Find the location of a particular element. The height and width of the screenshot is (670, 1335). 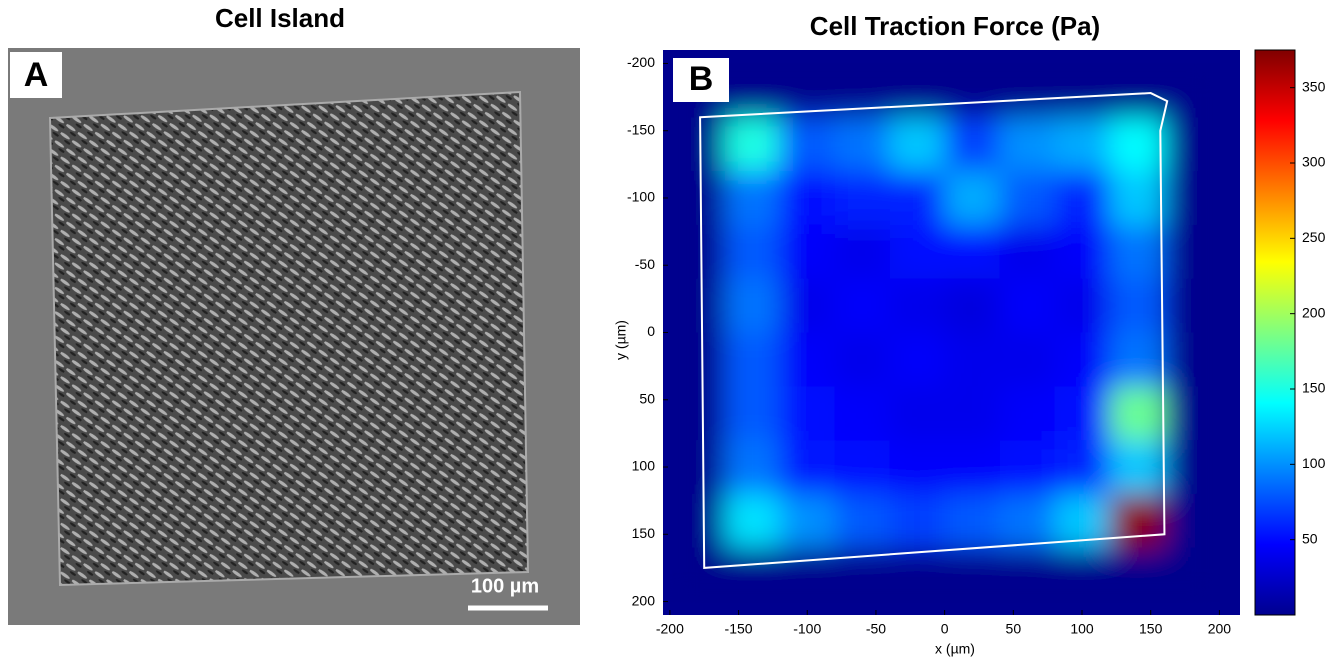

y-tick-label: -100 is located at coordinates (641, 197).